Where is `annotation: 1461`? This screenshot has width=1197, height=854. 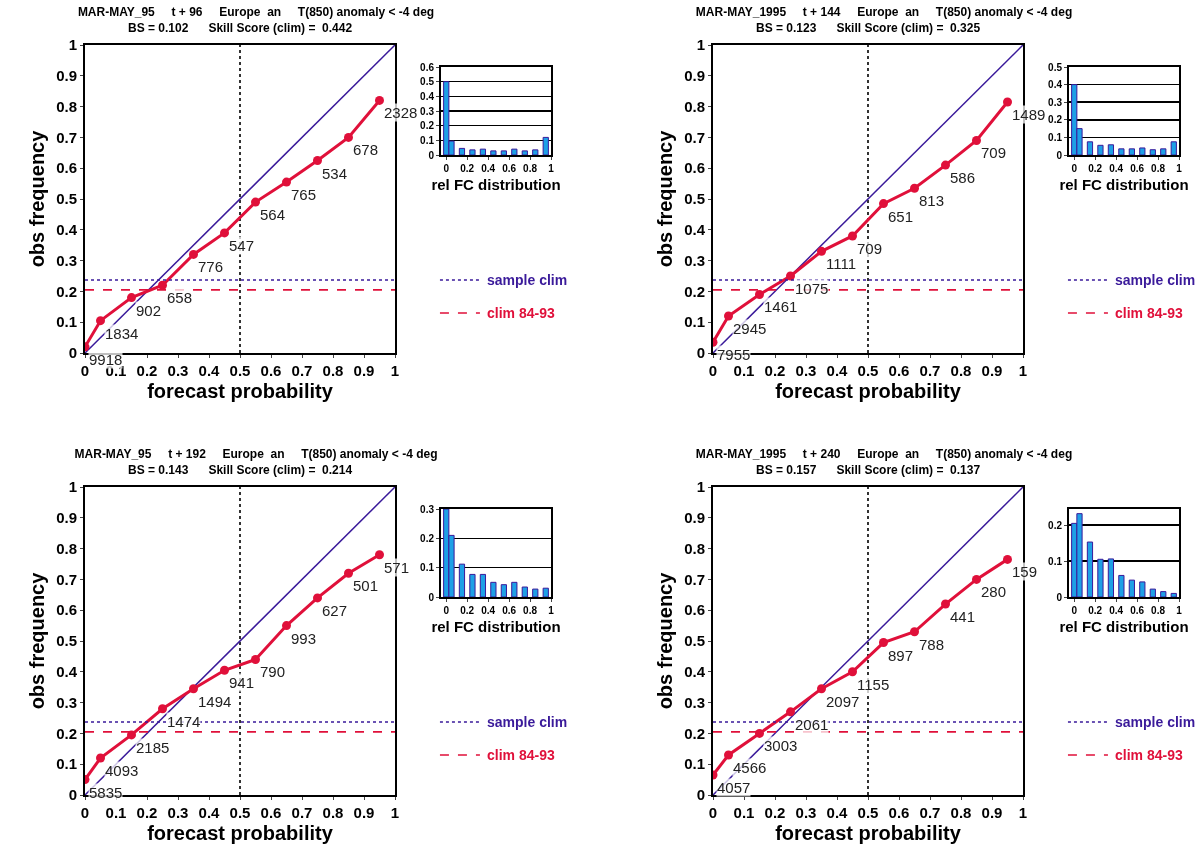 annotation: 1461 is located at coordinates (781, 306).